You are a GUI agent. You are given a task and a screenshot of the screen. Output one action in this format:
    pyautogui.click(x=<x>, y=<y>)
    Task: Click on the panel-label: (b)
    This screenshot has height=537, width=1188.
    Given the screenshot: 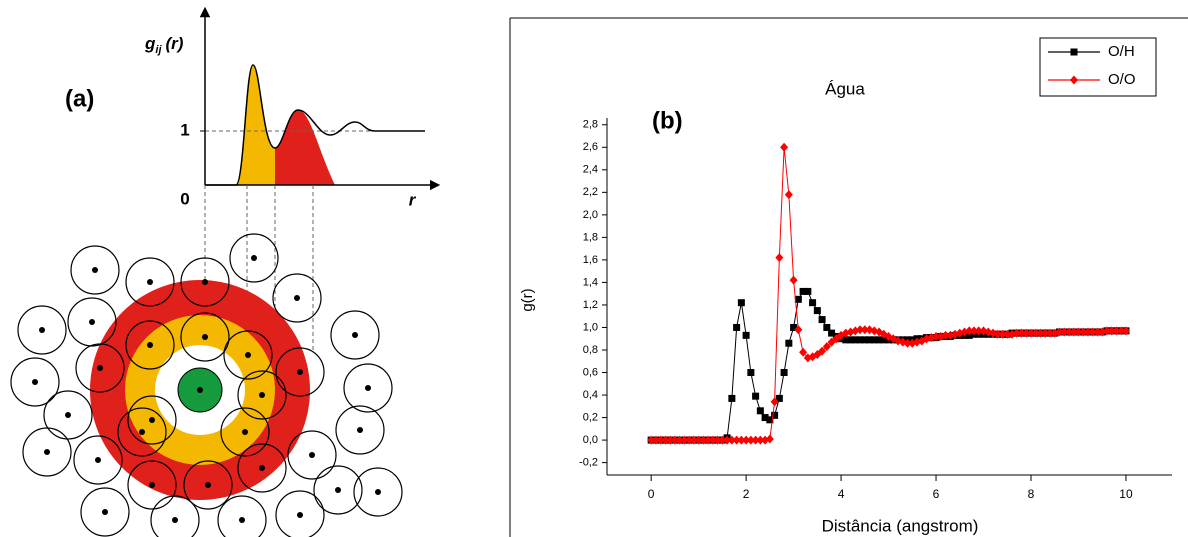 What is the action you would take?
    pyautogui.click(x=667, y=120)
    